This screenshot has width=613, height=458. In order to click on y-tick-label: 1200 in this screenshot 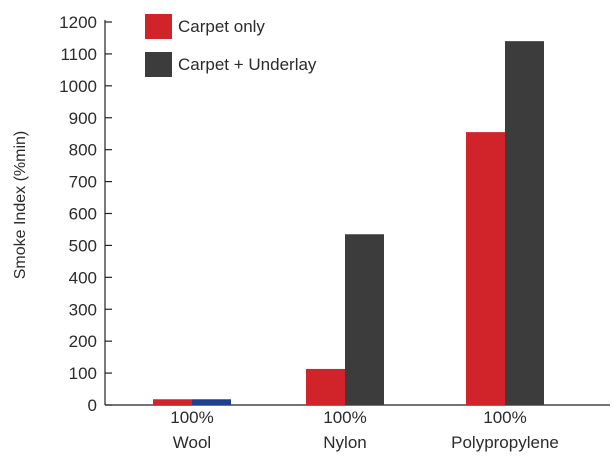, I will do `click(78, 22)`.